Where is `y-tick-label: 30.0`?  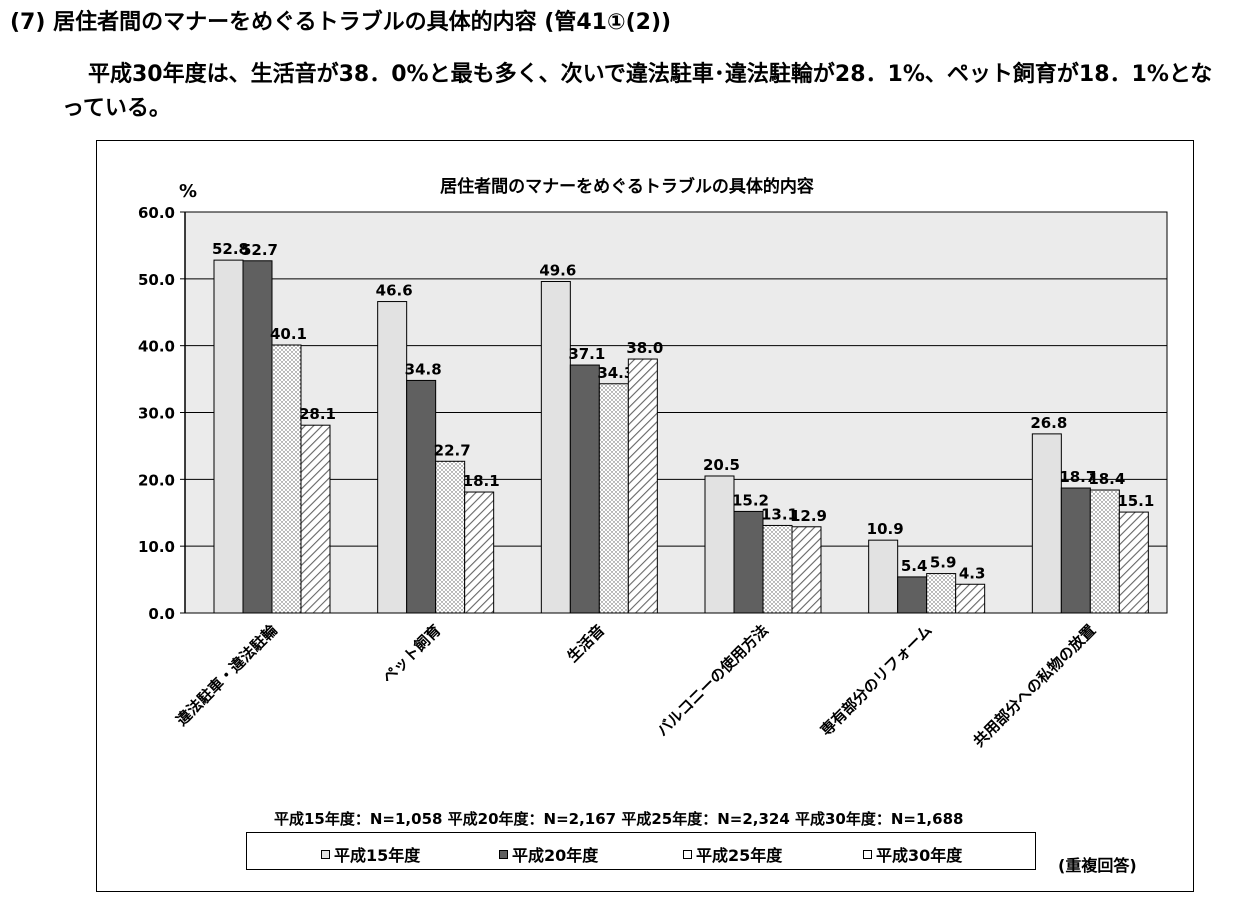 y-tick-label: 30.0 is located at coordinates (156, 414).